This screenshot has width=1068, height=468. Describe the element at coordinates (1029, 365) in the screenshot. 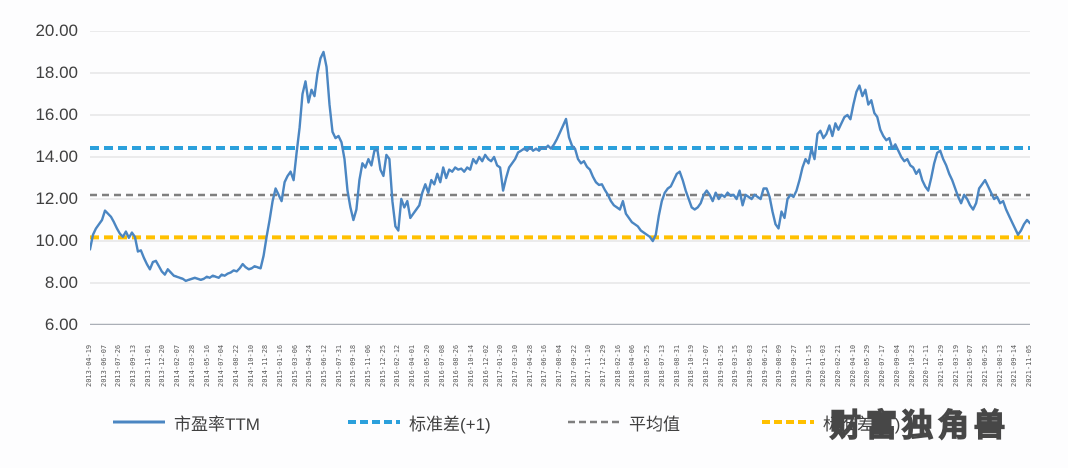

I see `x-tick-label: 2021-11-05` at that location.